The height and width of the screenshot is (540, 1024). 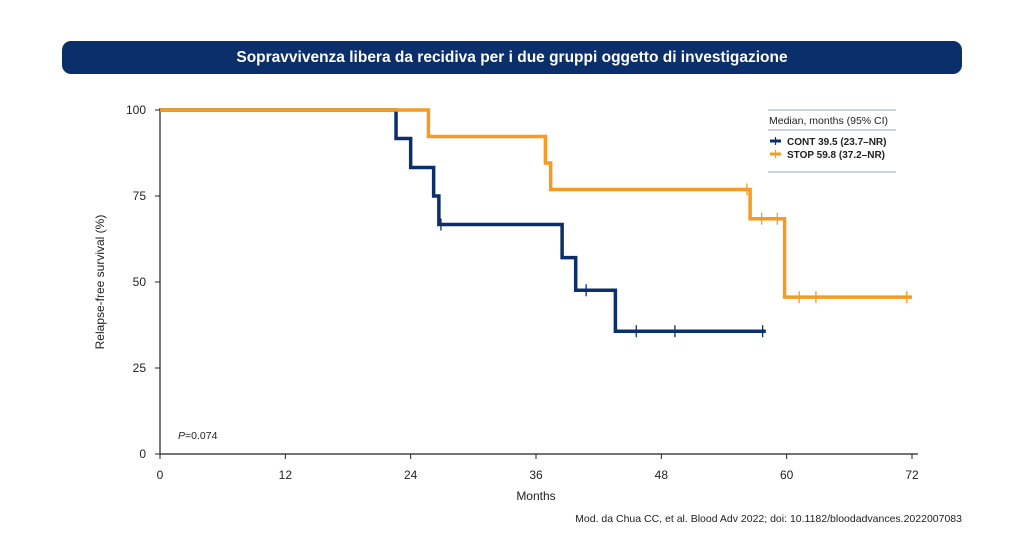 I want to click on x-tick-label: 72, so click(x=912, y=475).